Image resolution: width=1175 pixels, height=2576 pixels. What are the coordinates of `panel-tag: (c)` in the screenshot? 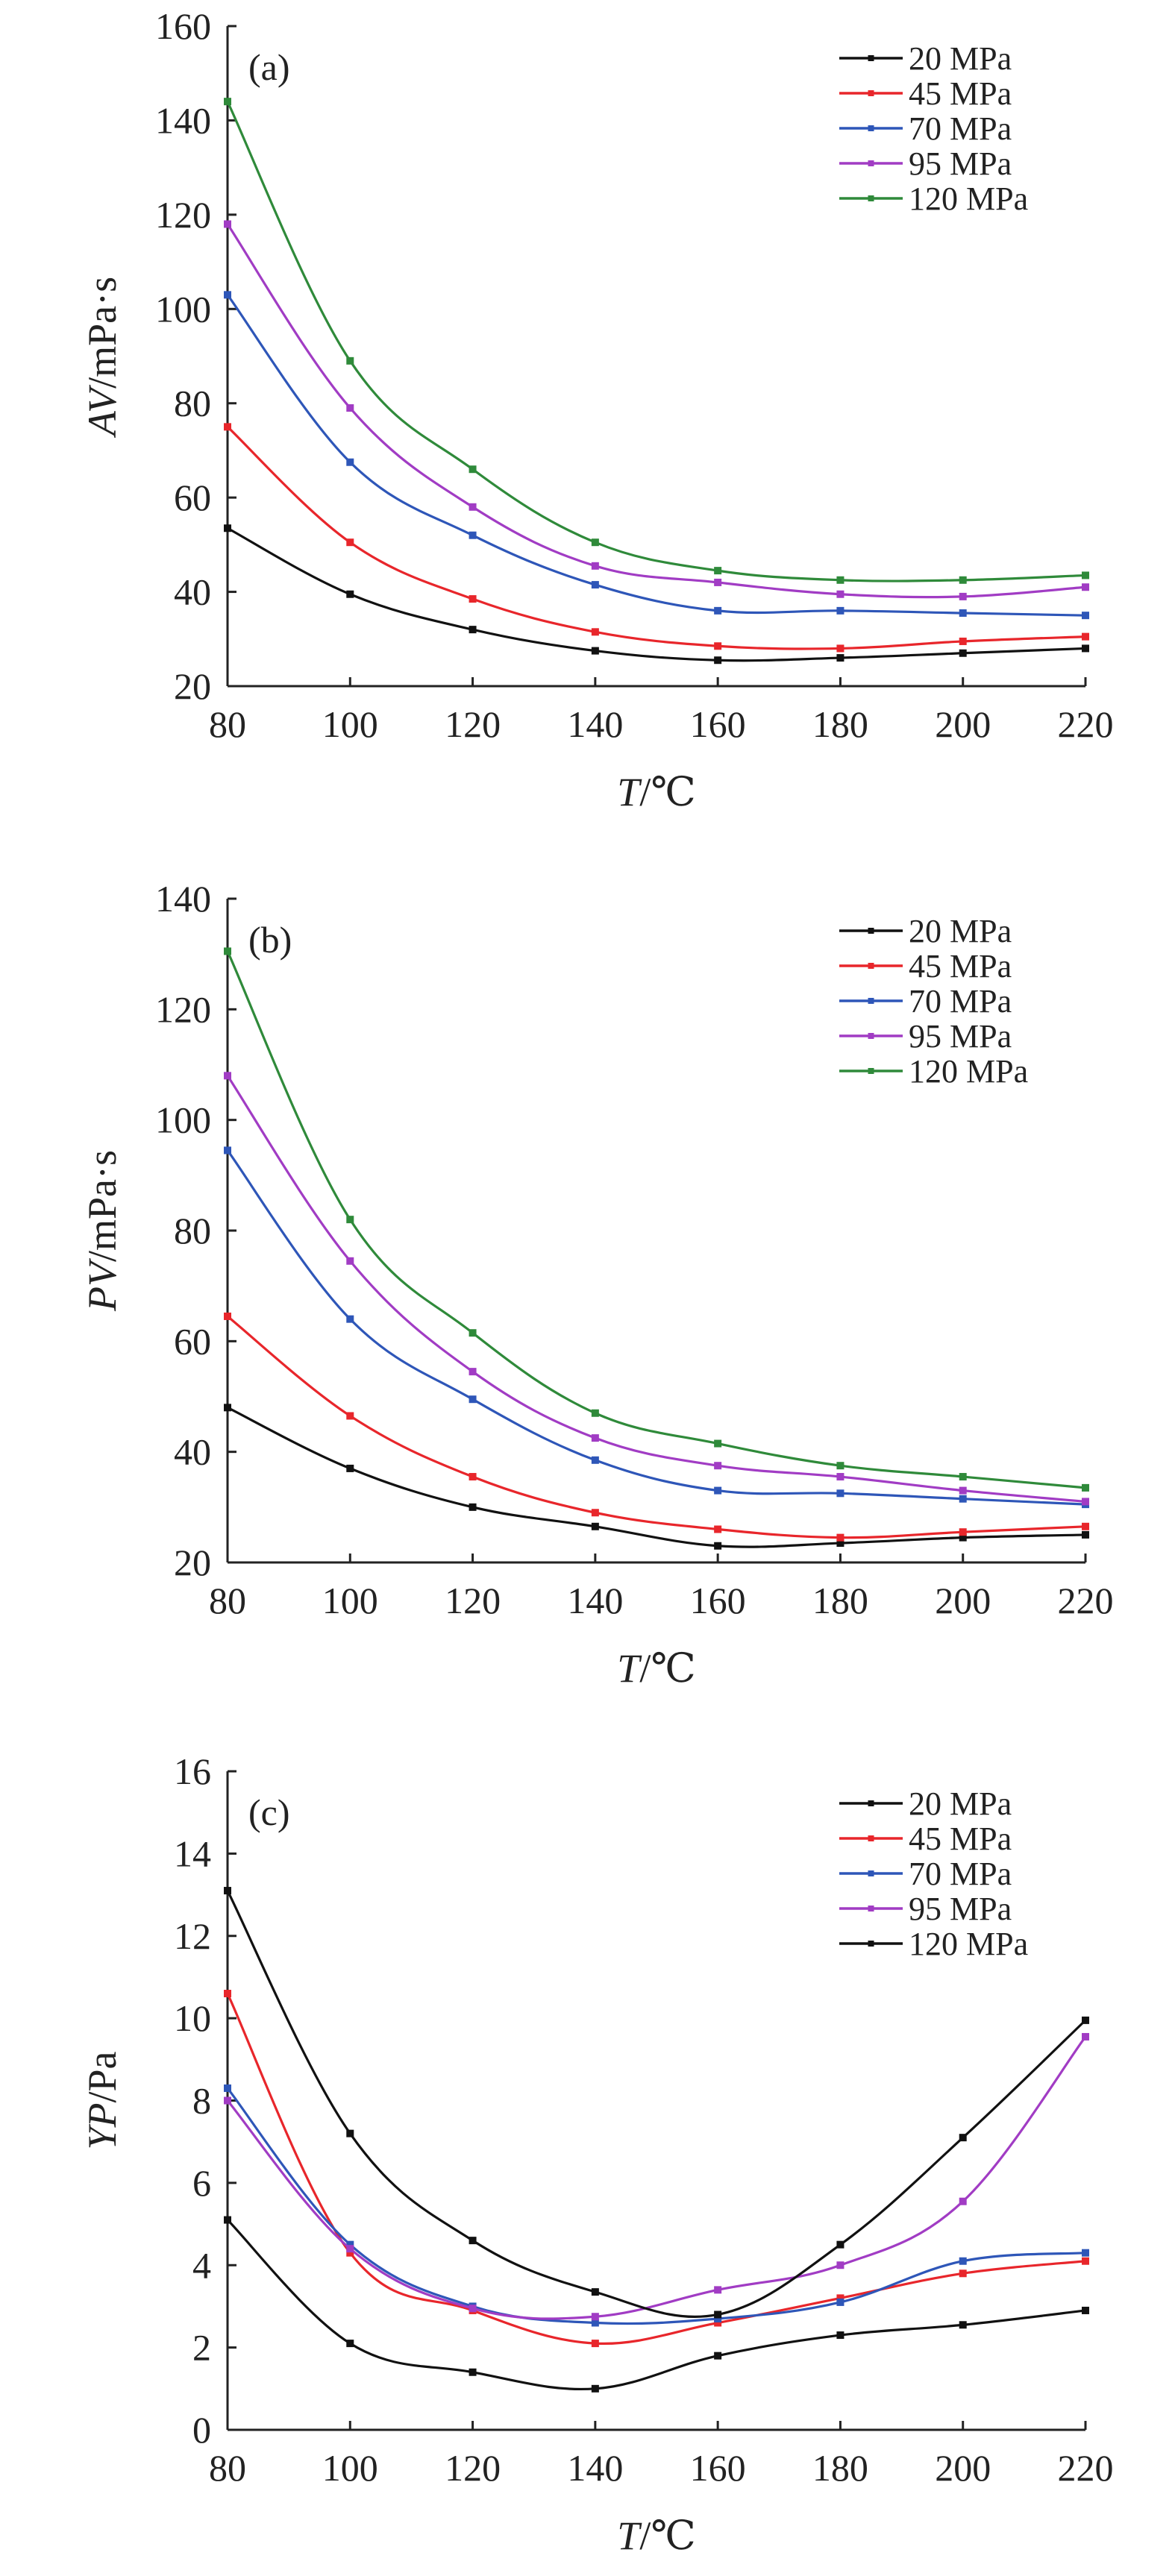 It's located at (269, 1812).